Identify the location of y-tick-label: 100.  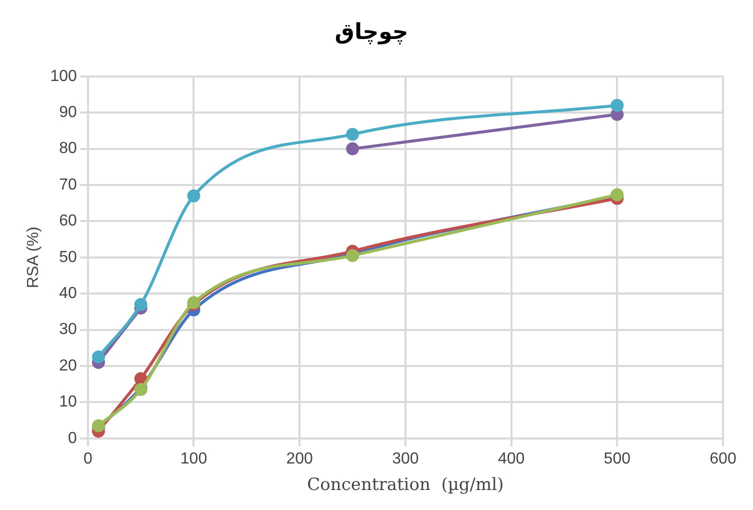
(63, 76).